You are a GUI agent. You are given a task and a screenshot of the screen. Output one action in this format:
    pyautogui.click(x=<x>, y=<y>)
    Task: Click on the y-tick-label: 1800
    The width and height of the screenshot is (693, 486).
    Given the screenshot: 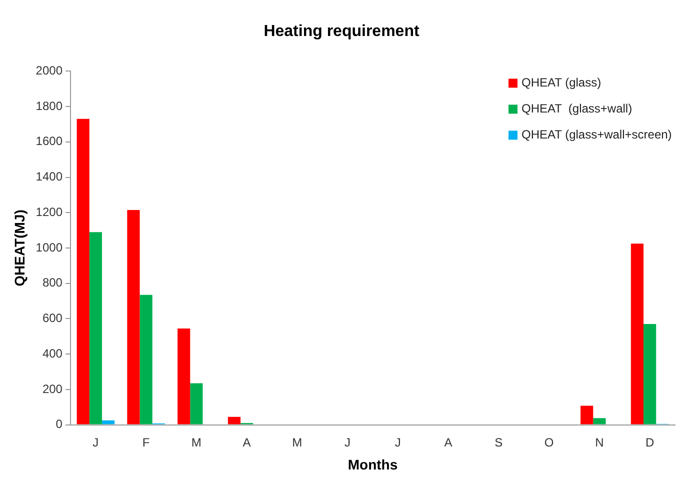 What is the action you would take?
    pyautogui.click(x=49, y=105)
    